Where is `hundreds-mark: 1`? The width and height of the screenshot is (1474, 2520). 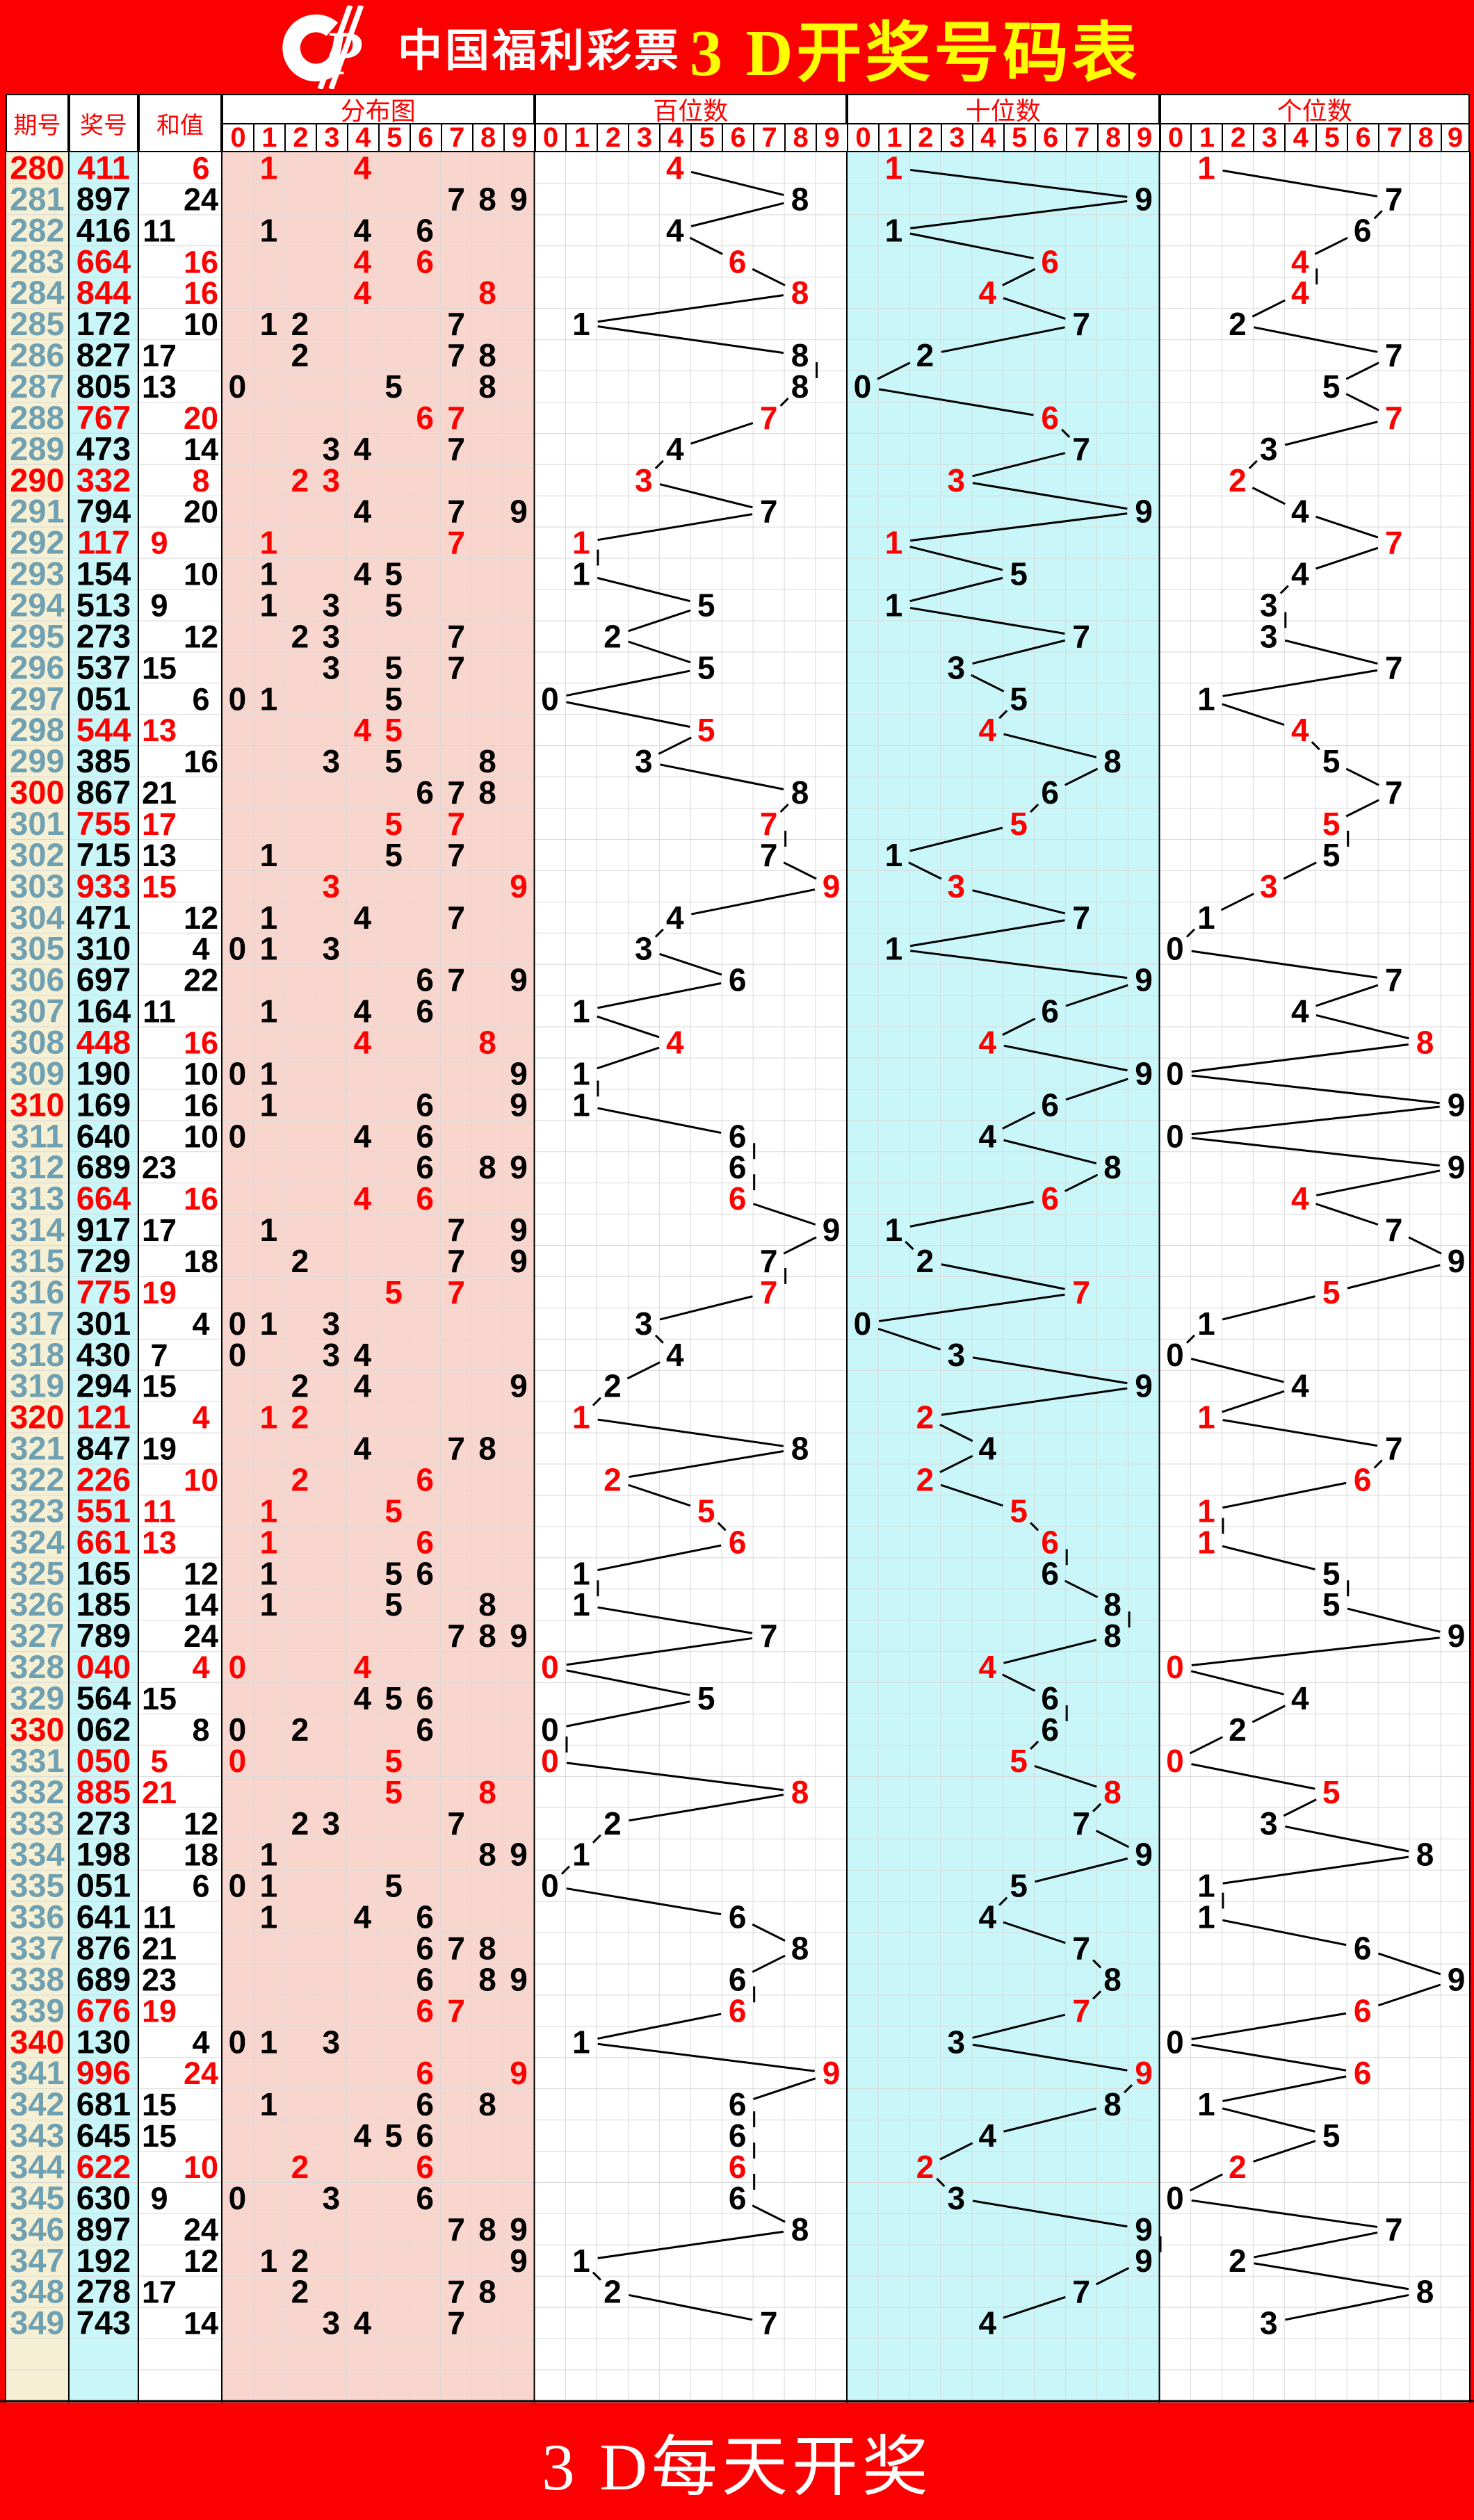 hundreds-mark: 1 is located at coordinates (581, 1073).